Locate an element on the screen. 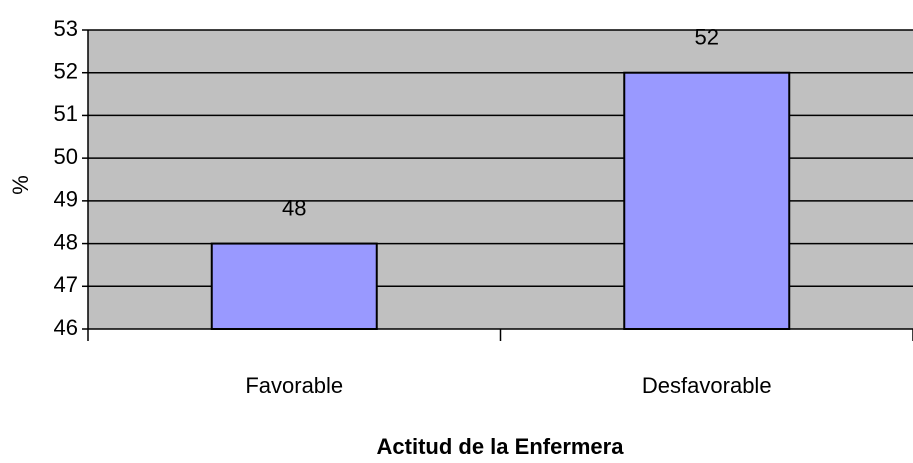  x-axis-label: Actitud de la Enfermera is located at coordinates (501, 446).